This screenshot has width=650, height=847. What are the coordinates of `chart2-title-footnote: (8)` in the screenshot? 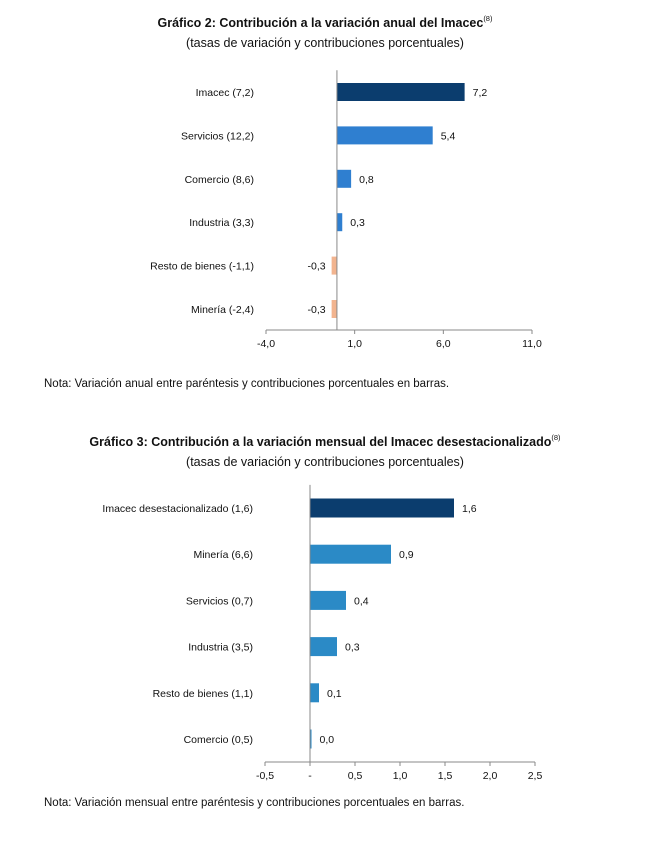 It's located at (488, 18).